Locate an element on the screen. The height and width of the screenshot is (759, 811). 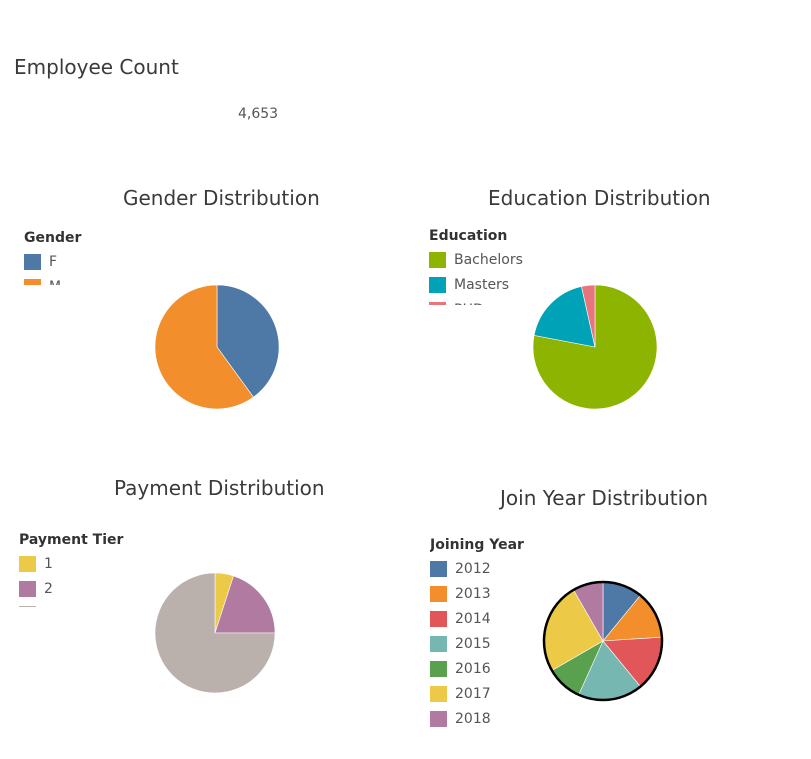
payment-pie-chart is located at coordinates (215, 633).